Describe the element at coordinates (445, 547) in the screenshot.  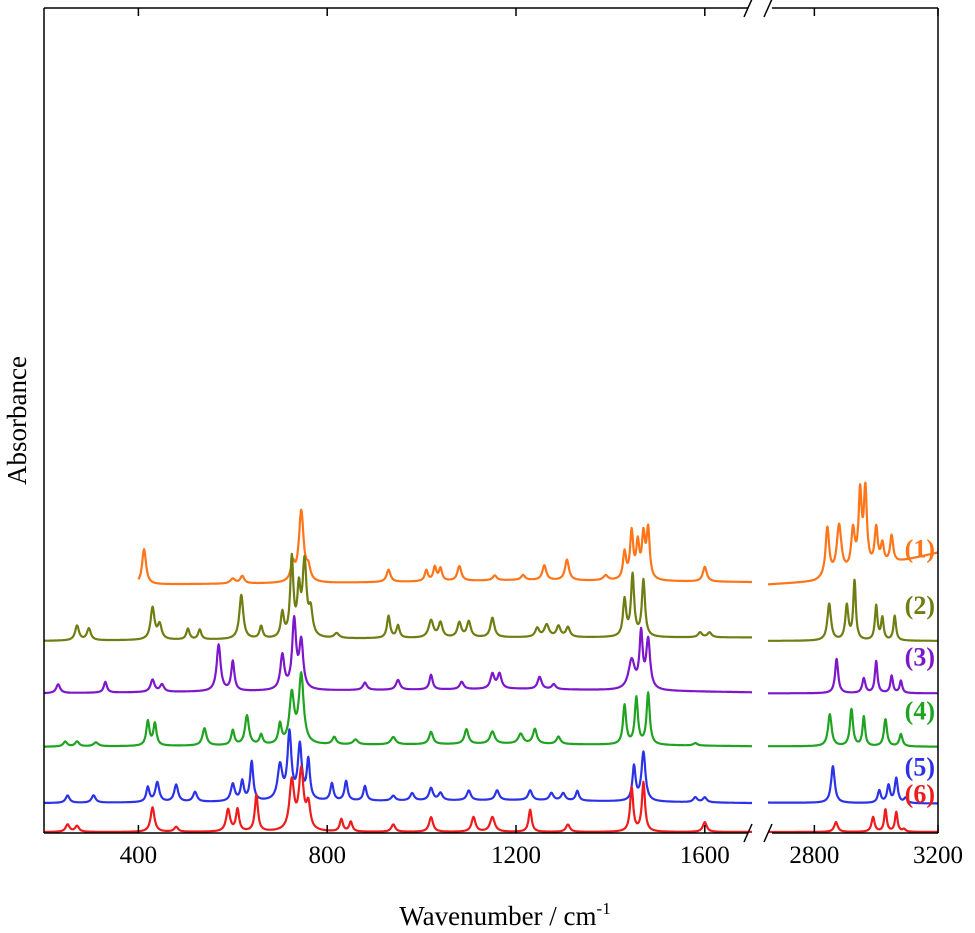
I see `series-1-line-low` at that location.